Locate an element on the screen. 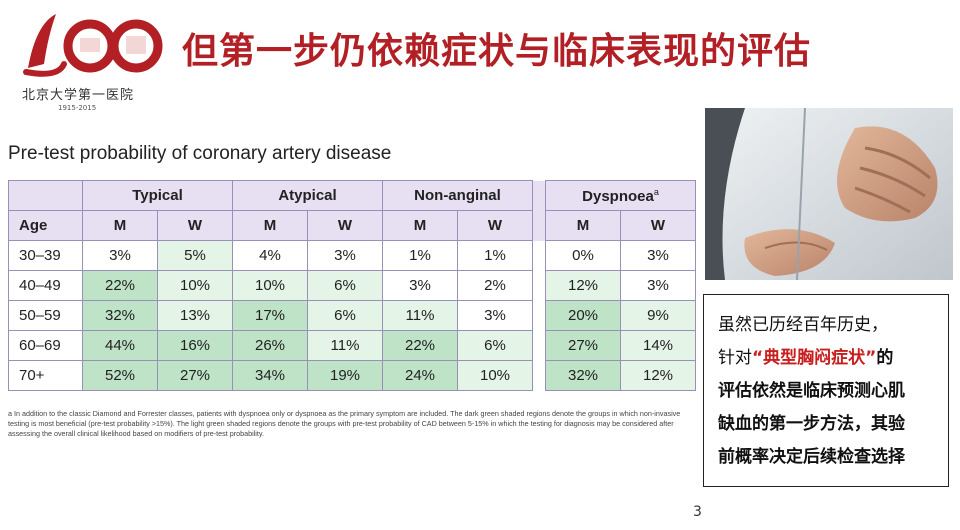 The image size is (960, 530). table-row: 40–49 22% 10% 10% 6% 3% 2% 12% 3% is located at coordinates (352, 285).